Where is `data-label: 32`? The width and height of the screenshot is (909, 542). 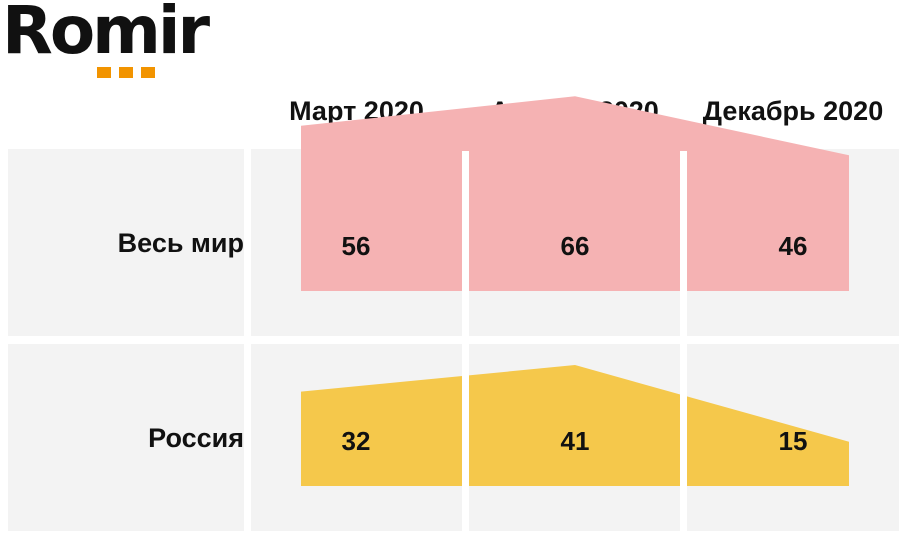
data-label: 32 is located at coordinates (356, 441).